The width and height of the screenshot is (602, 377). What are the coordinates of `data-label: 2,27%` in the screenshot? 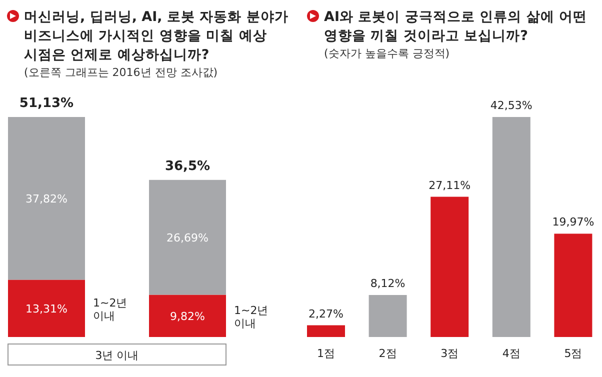 It's located at (326, 313).